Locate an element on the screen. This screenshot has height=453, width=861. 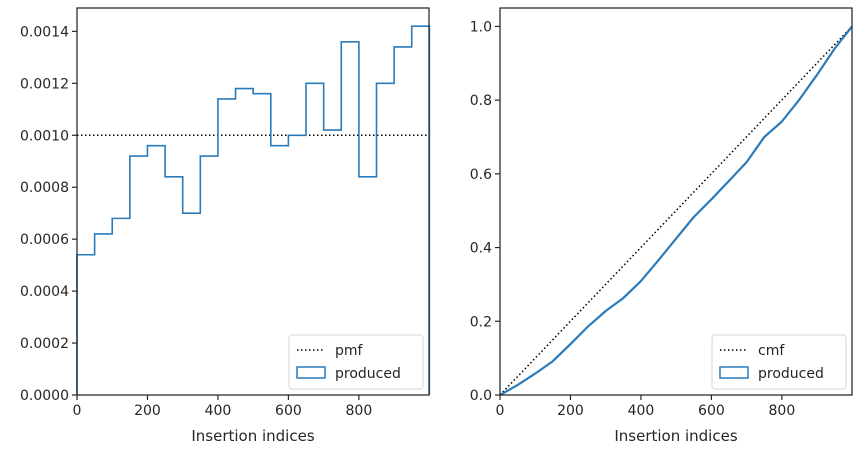
cmf-y-tick-label: 0.0 is located at coordinates (481, 396).